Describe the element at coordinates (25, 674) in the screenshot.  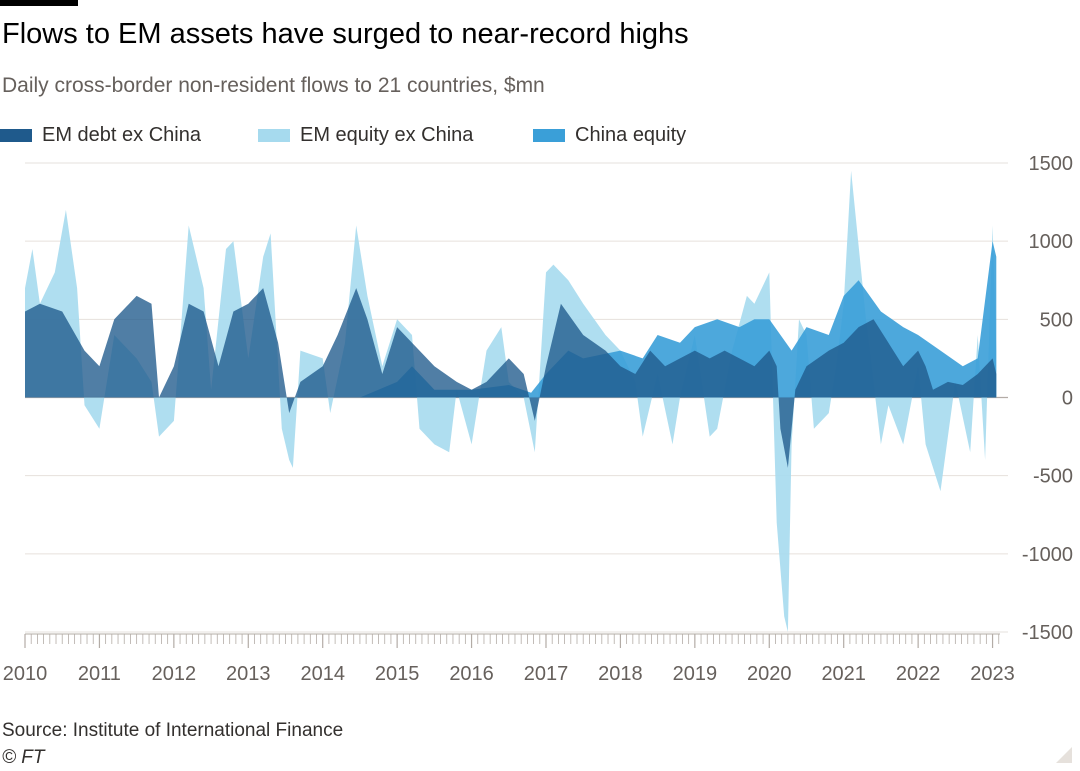
I see `x-tick-label: 2010` at that location.